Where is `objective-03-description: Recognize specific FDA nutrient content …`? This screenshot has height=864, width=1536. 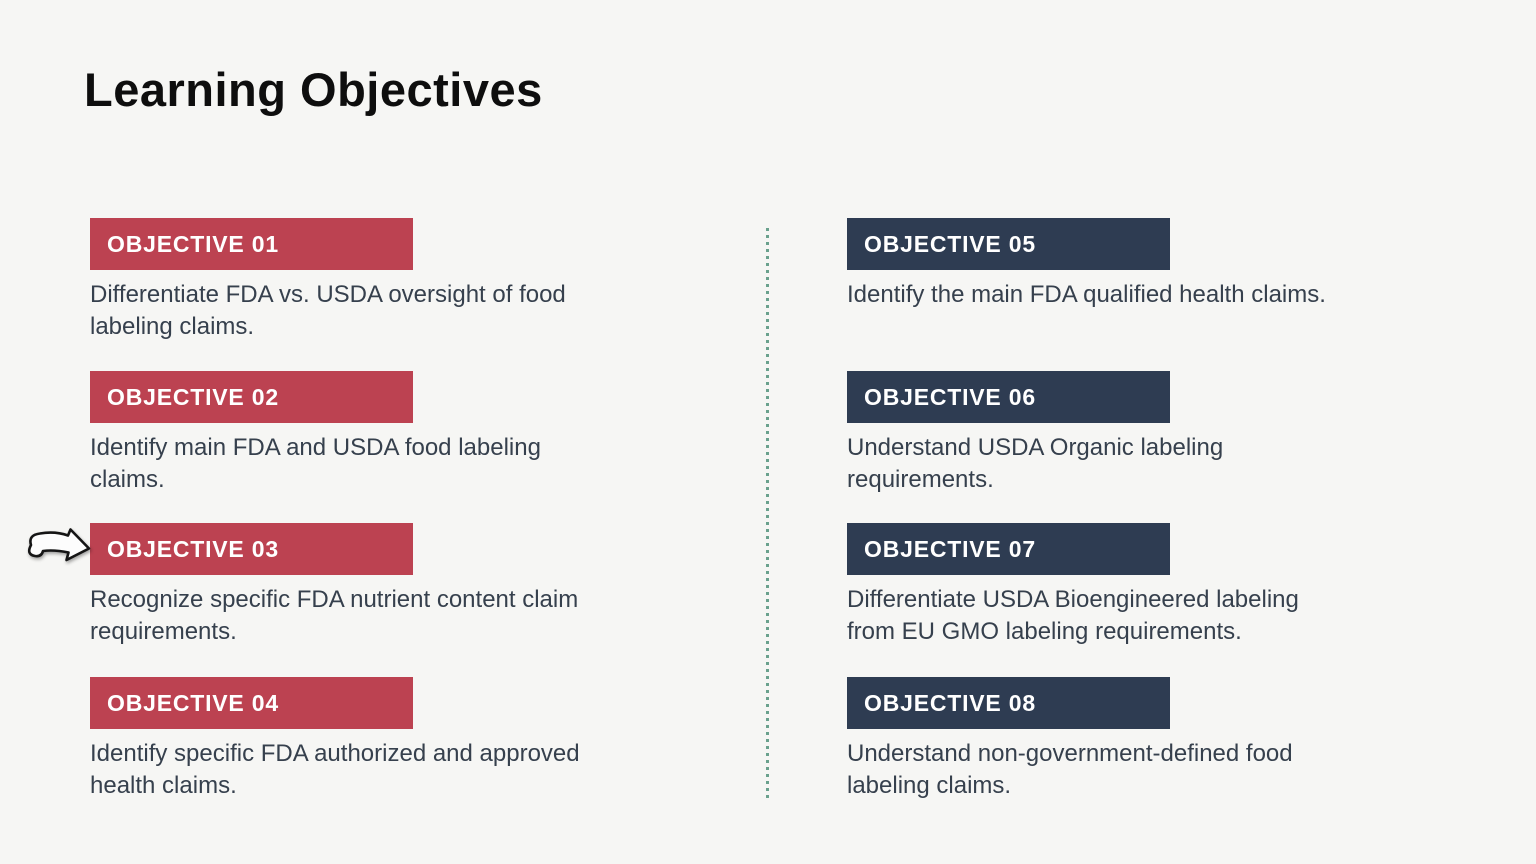
objective-03-description: Recognize specific FDA nutrient content … is located at coordinates (334, 615).